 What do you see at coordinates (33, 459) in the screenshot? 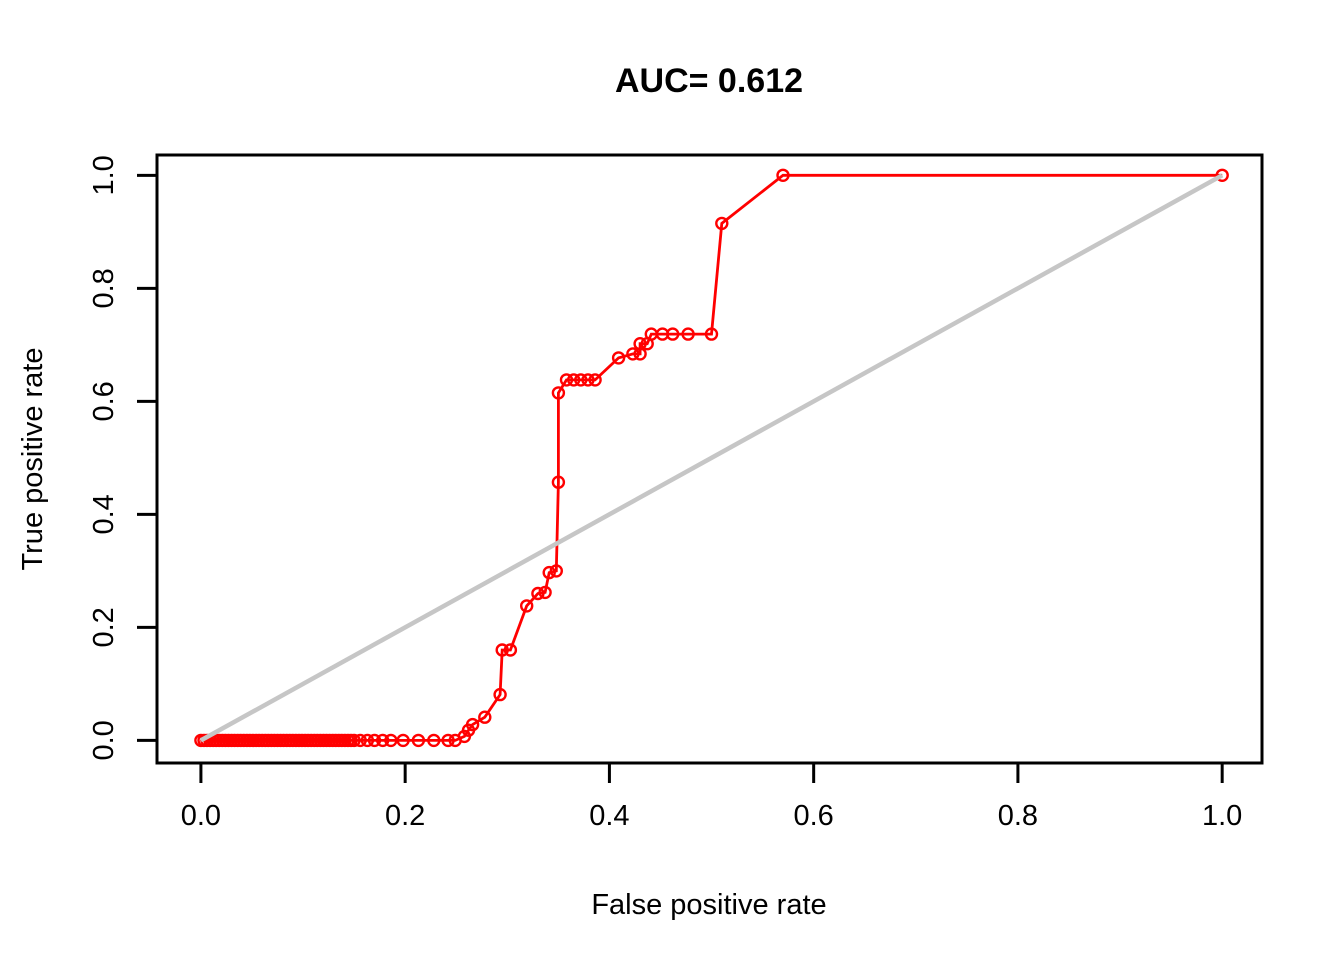
I see `y-axis-label: True positive rate` at bounding box center [33, 459].